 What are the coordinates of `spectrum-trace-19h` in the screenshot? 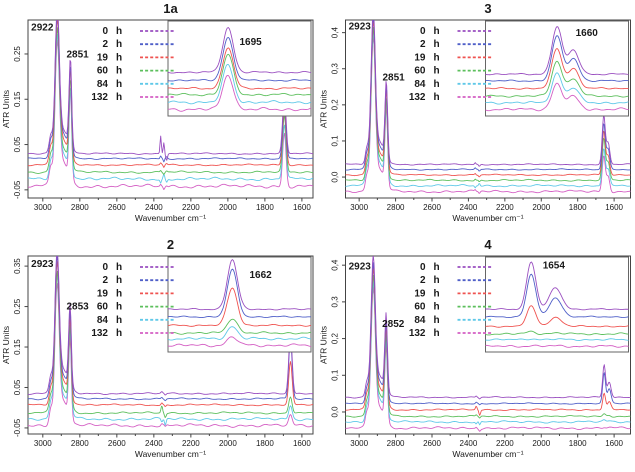 It's located at (170, 94).